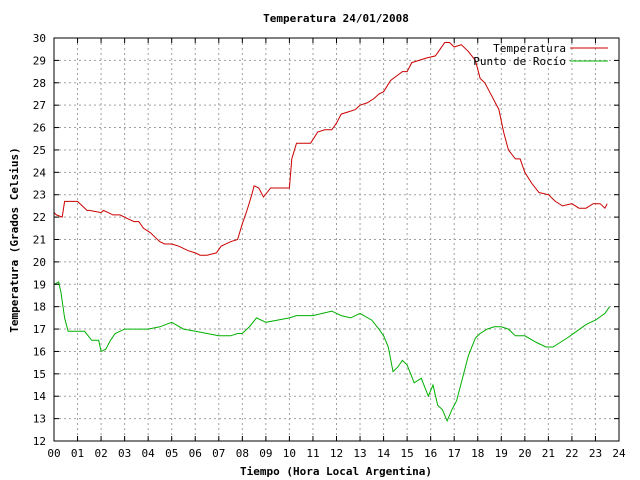 The height and width of the screenshot is (480, 640). I want to click on y-tick-label: 19, so click(39, 284).